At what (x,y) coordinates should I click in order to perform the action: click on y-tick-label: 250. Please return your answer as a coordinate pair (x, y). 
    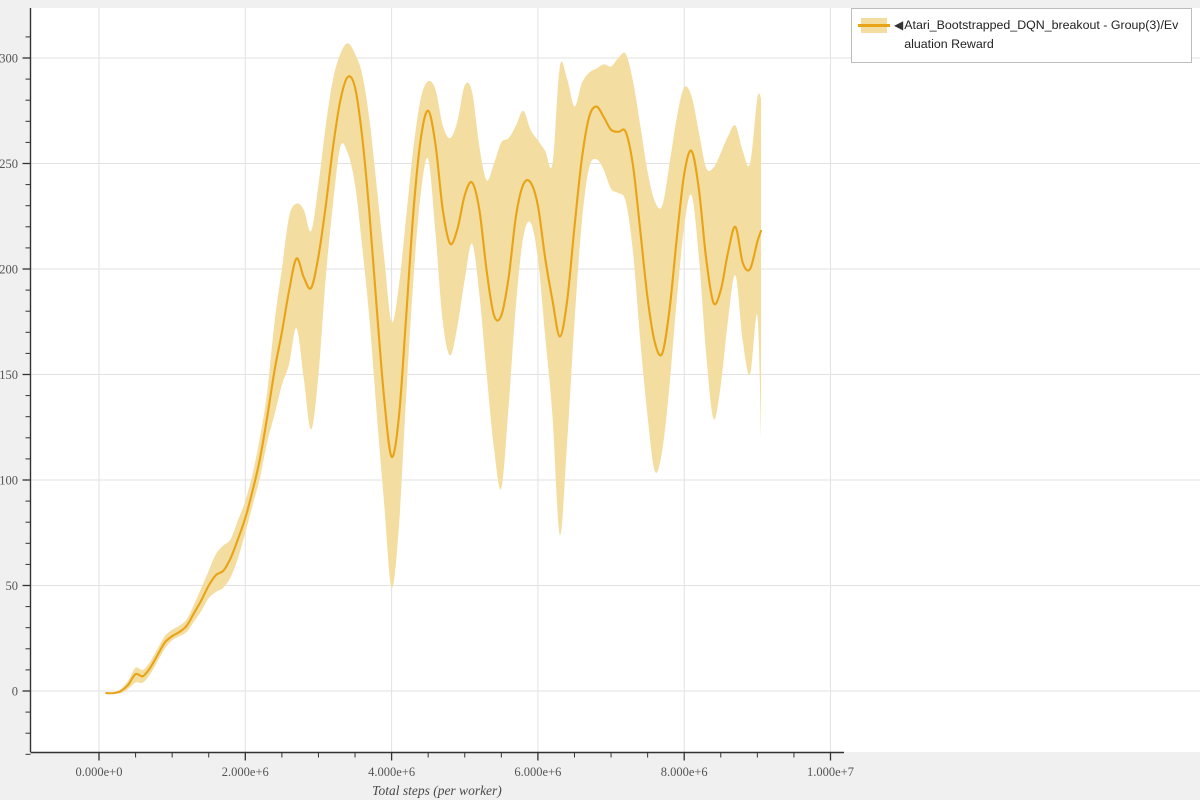
    Looking at the image, I should click on (9, 164).